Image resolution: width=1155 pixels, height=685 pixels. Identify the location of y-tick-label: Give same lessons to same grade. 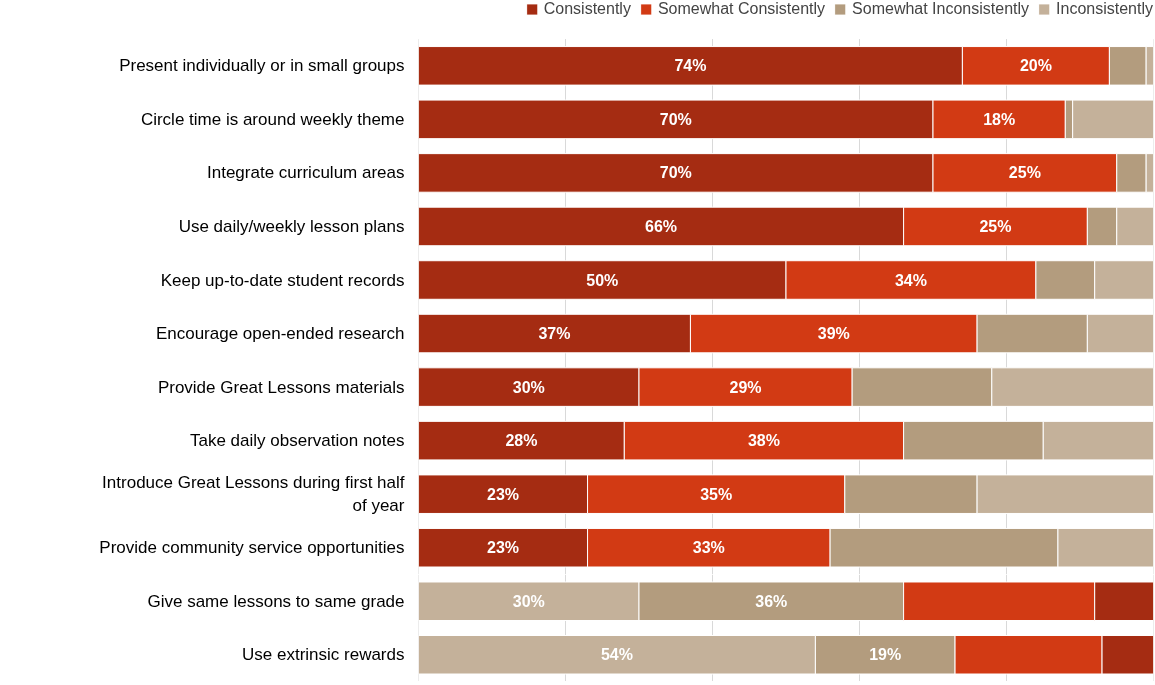
(276, 601).